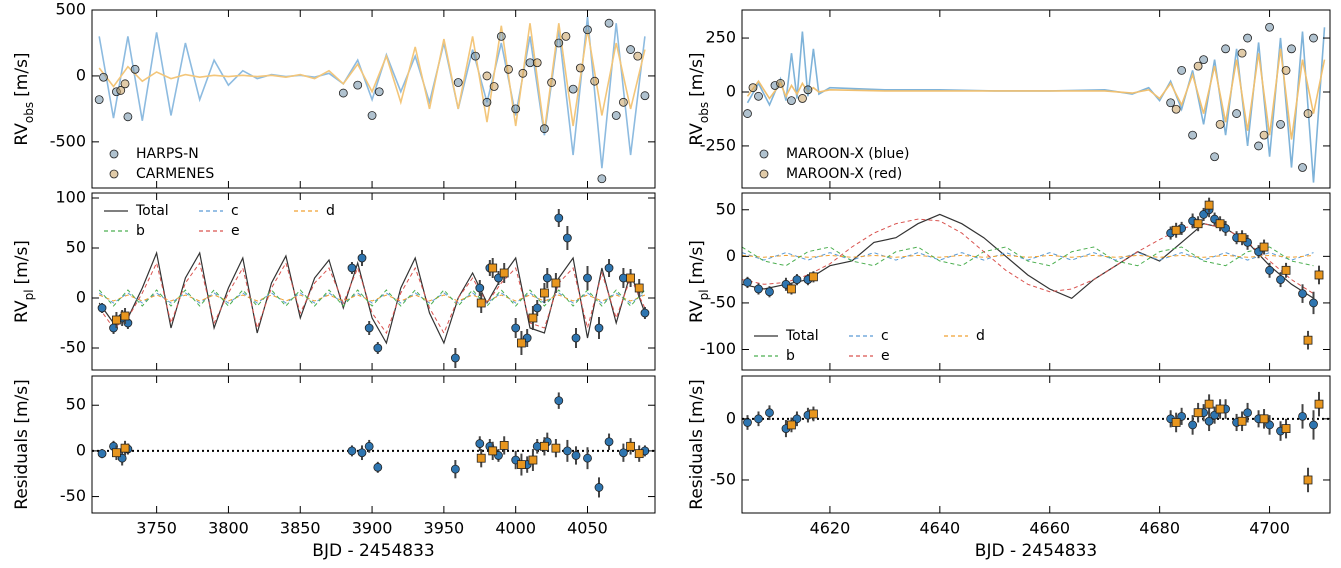  I want to click on legend-label: c, so click(885, 336).